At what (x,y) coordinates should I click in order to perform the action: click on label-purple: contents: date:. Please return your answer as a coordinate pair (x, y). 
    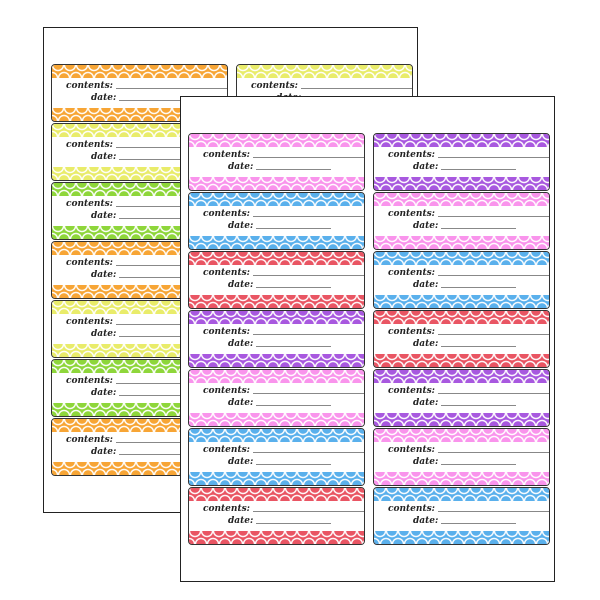
    Looking at the image, I should click on (461, 162).